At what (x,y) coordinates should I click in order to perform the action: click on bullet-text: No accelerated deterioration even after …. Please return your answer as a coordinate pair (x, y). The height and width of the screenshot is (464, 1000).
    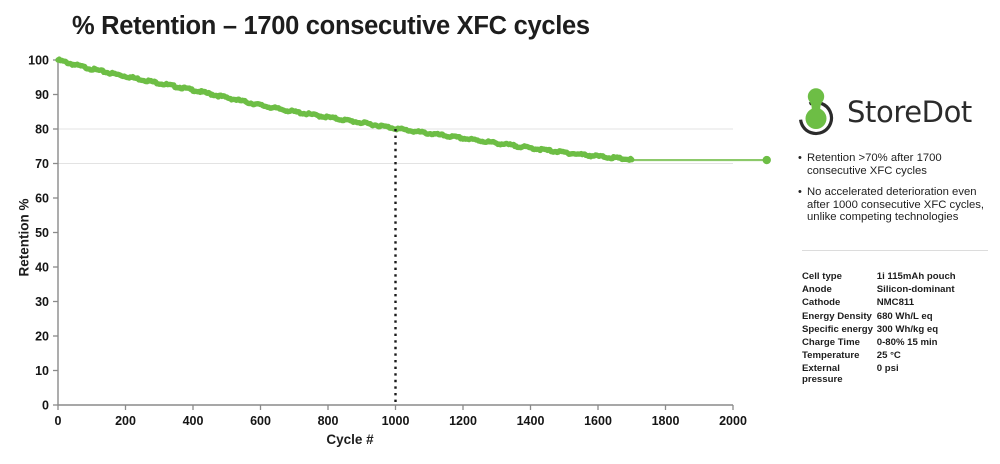
    Looking at the image, I should click on (896, 205).